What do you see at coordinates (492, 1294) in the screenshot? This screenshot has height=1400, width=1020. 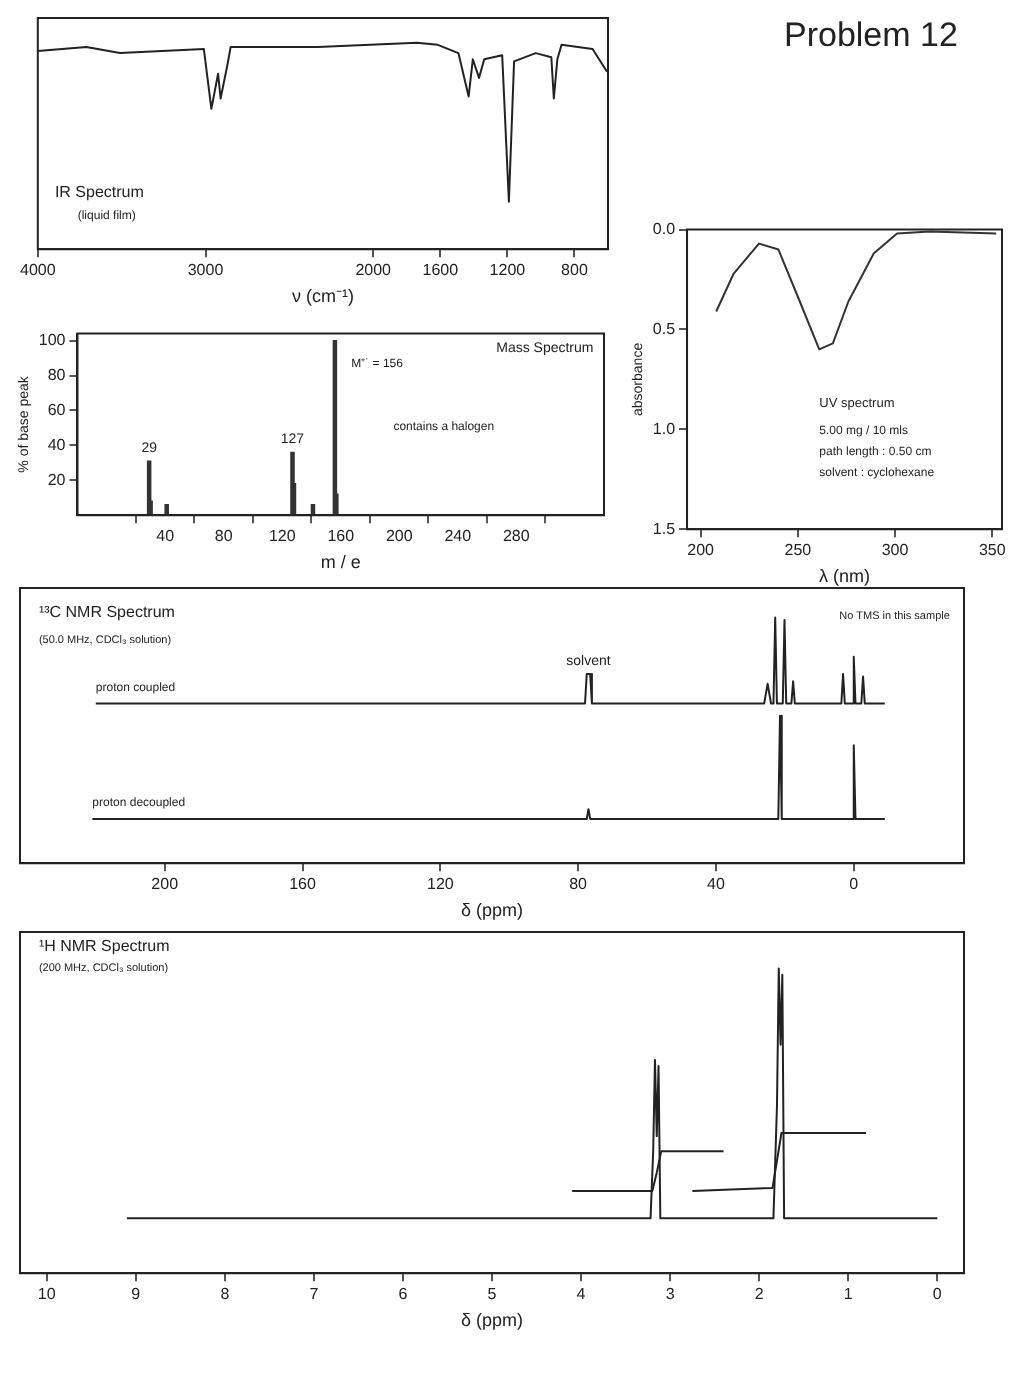 I see `x-tick-label: 5` at bounding box center [492, 1294].